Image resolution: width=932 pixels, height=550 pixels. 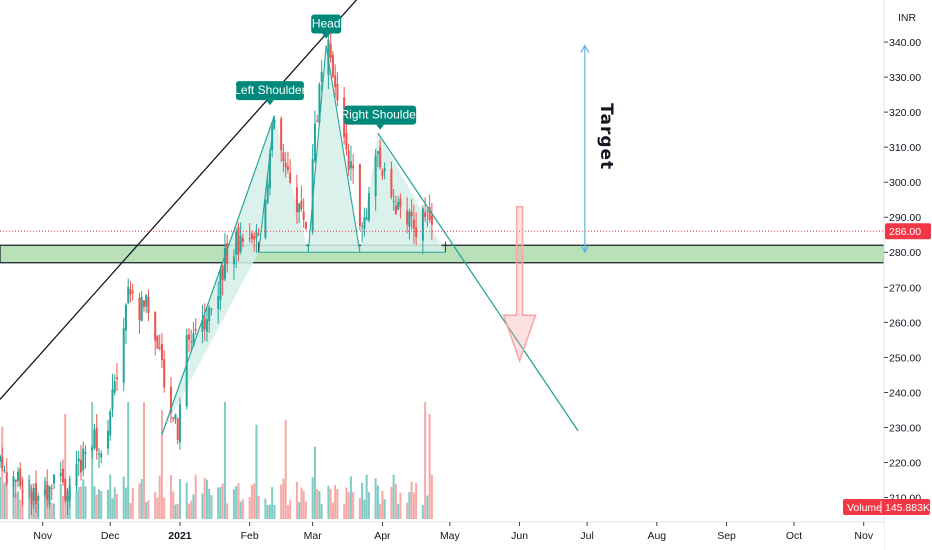 I want to click on annotation-label-1: Left Shoulder, so click(x=269, y=90).